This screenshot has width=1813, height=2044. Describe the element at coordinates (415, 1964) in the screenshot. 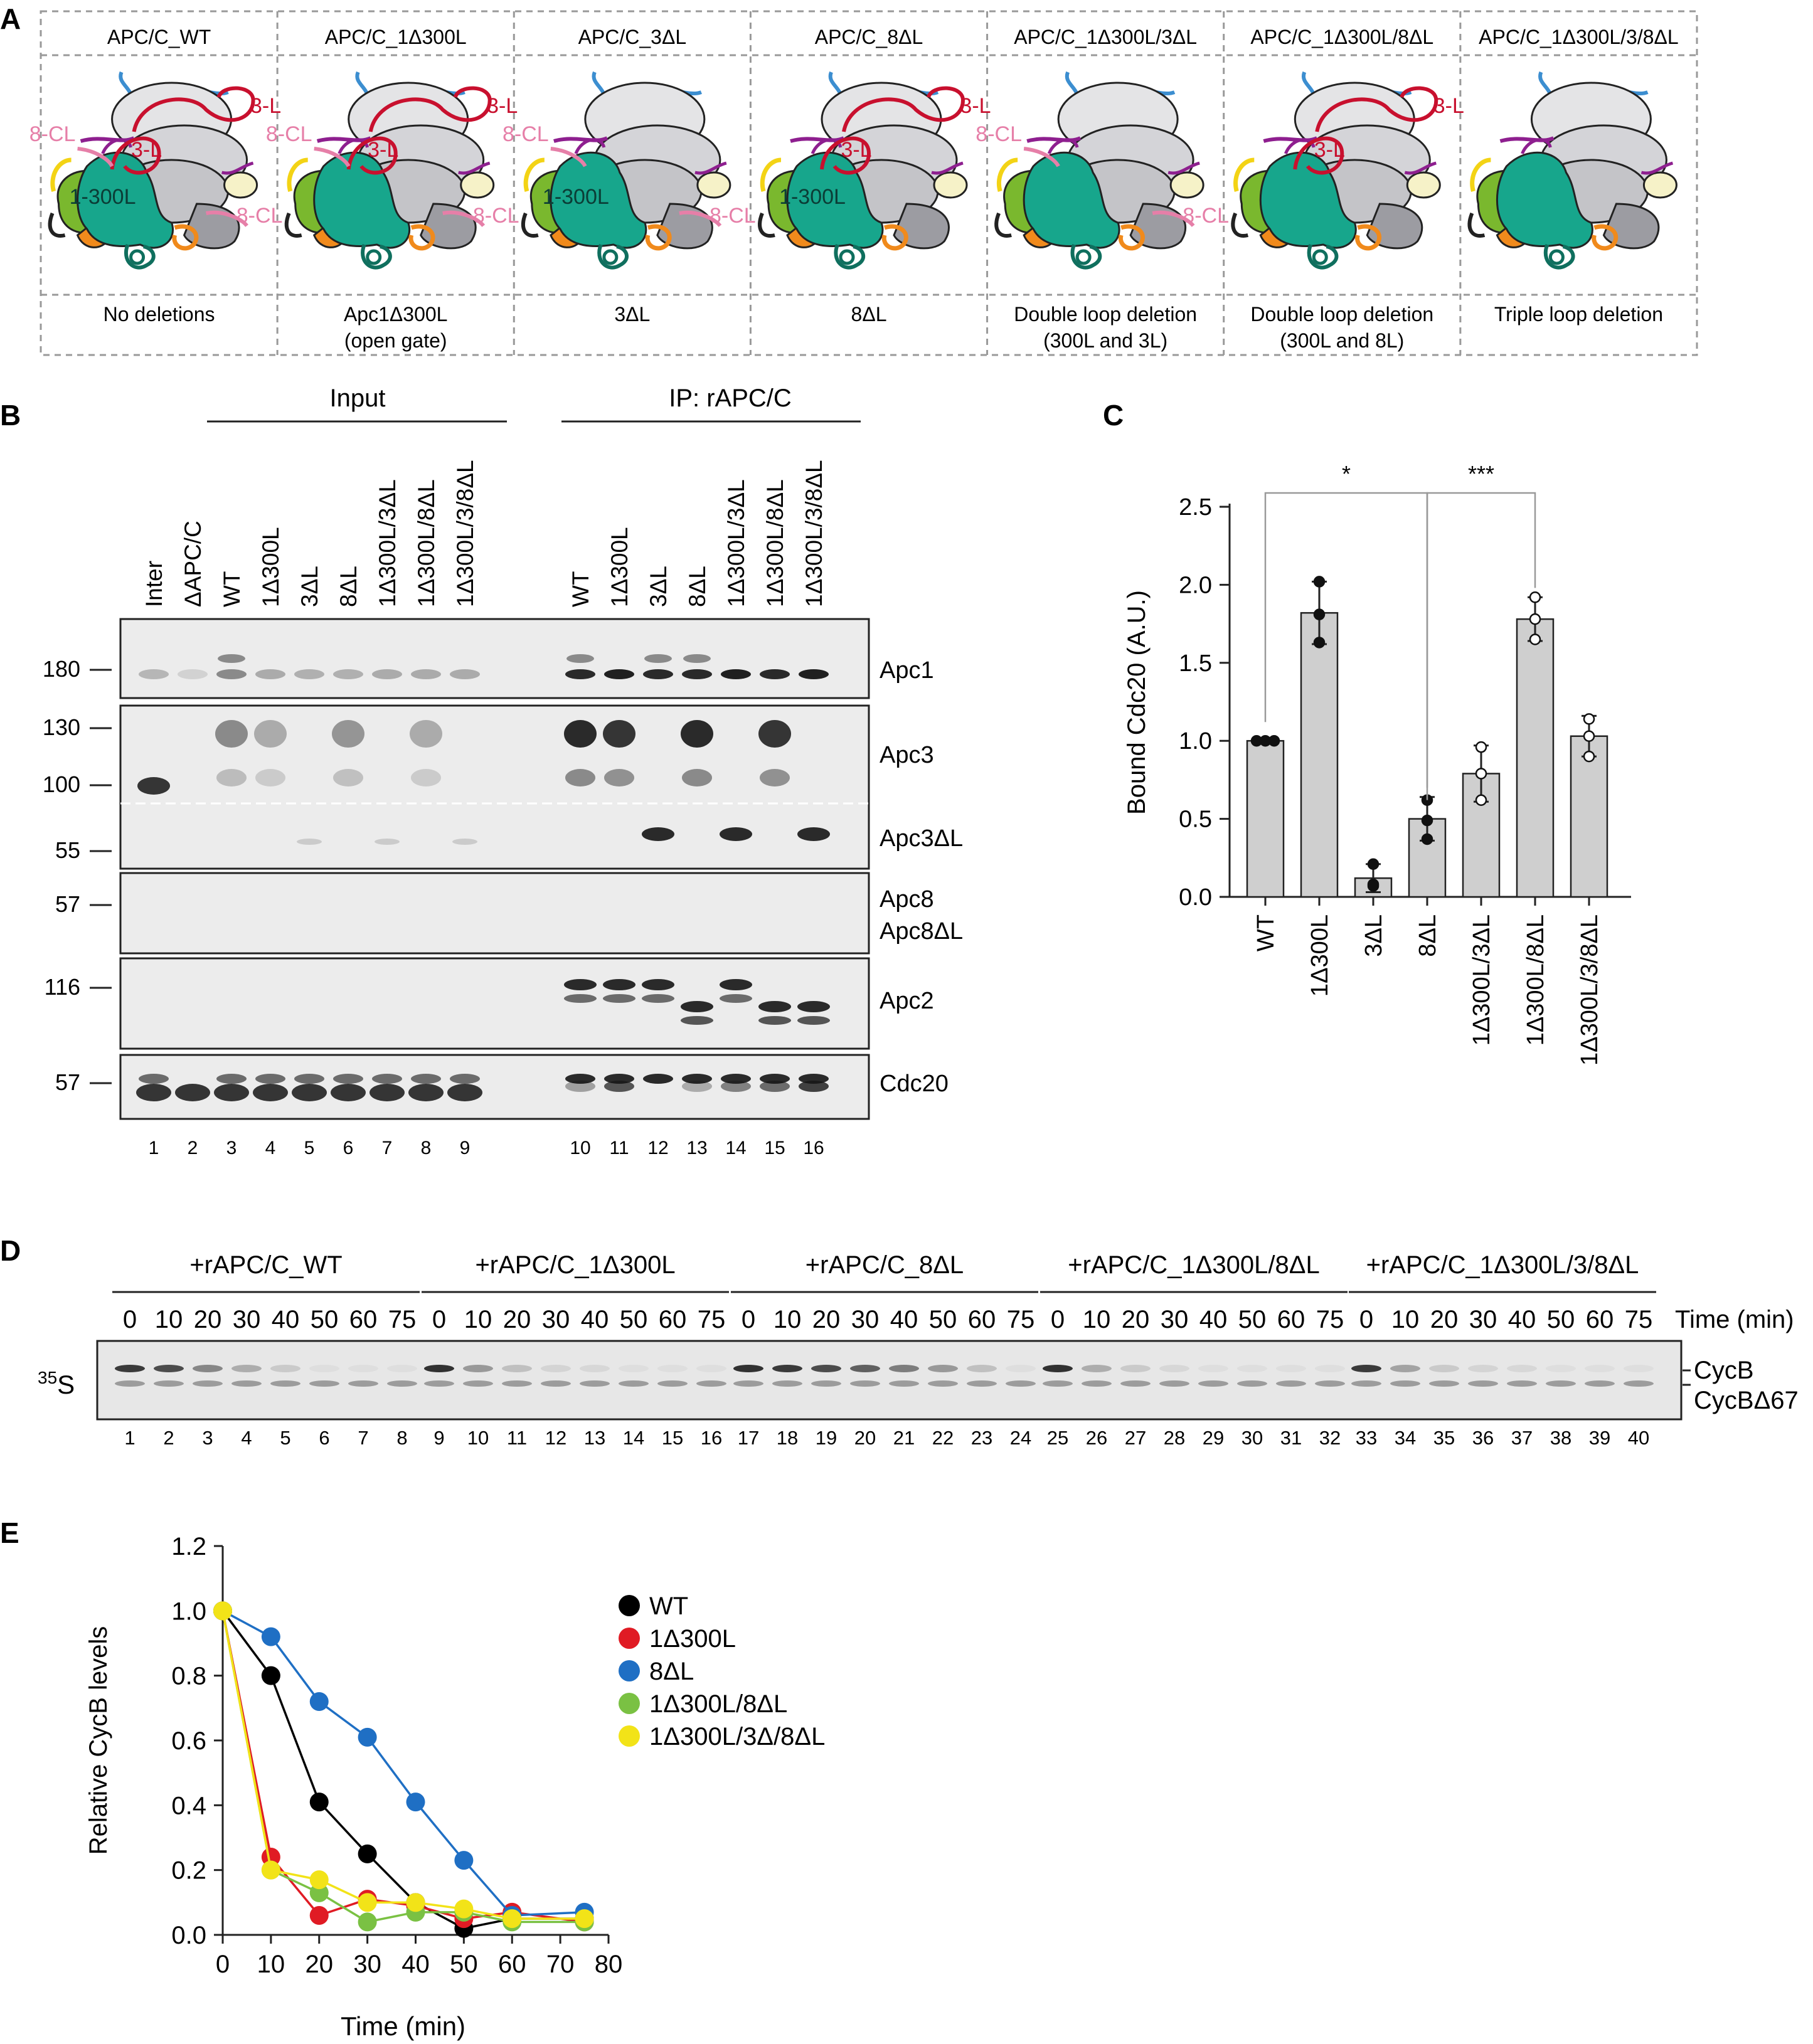

I see `x-tick-label: 40` at that location.